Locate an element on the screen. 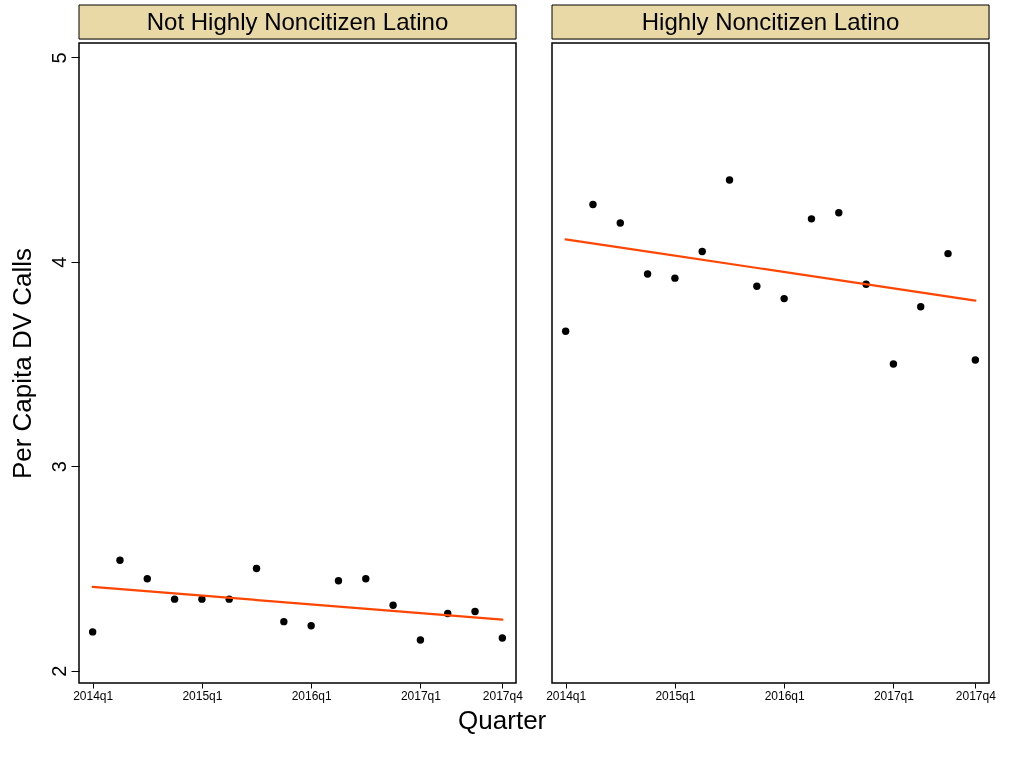 The image size is (1013, 783). x-axis-title: Quarter is located at coordinates (502, 719).